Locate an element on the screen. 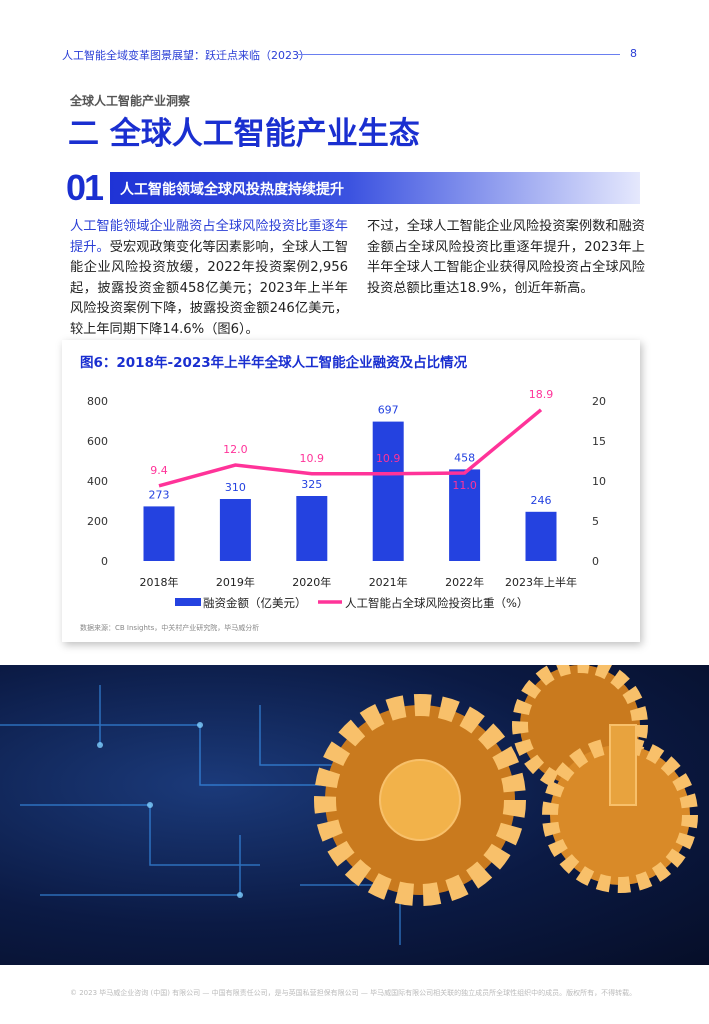 This screenshot has width=709, height=1024. line-label: 9.4 is located at coordinates (159, 470).